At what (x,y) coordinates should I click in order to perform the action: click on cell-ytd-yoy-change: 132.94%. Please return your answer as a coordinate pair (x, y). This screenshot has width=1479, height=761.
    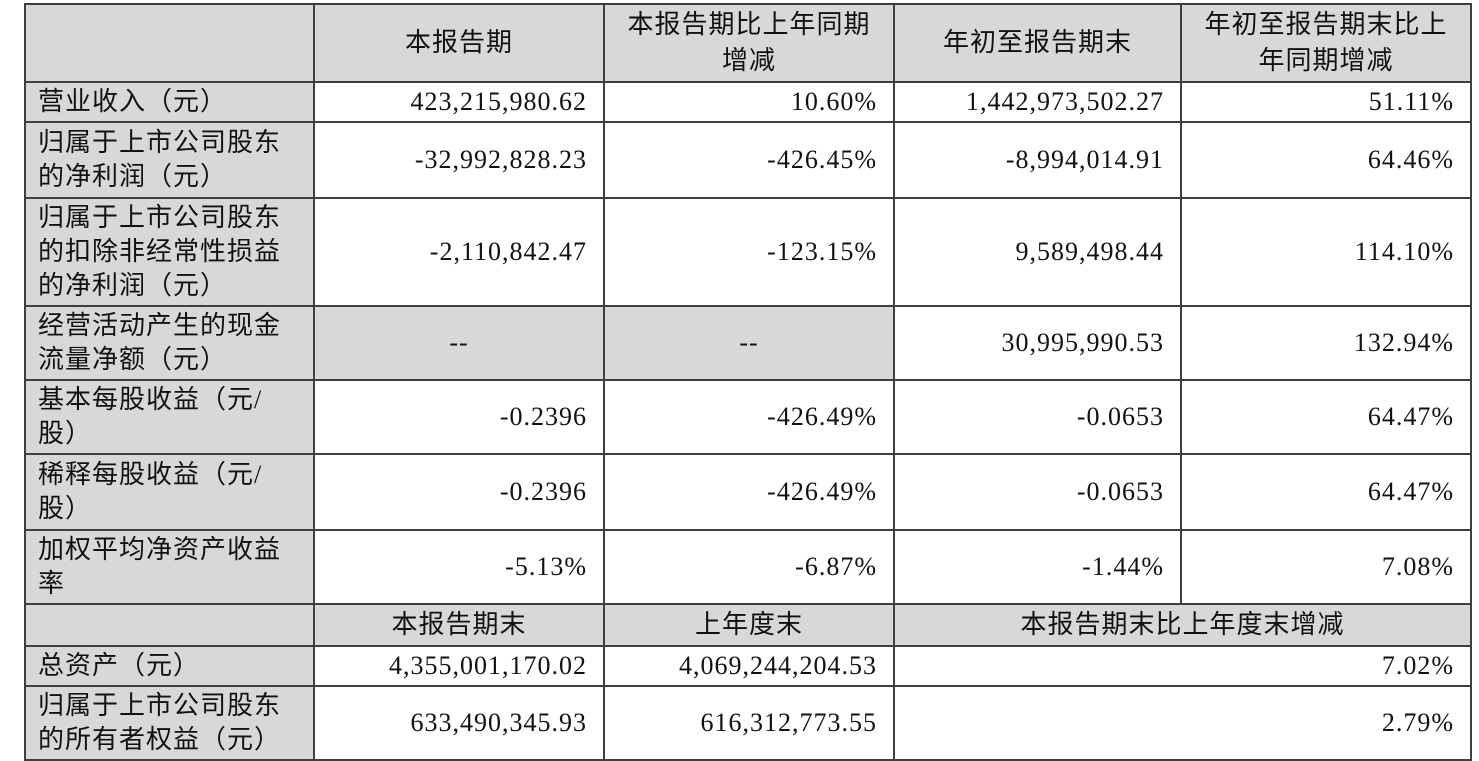
    Looking at the image, I should click on (1326, 343).